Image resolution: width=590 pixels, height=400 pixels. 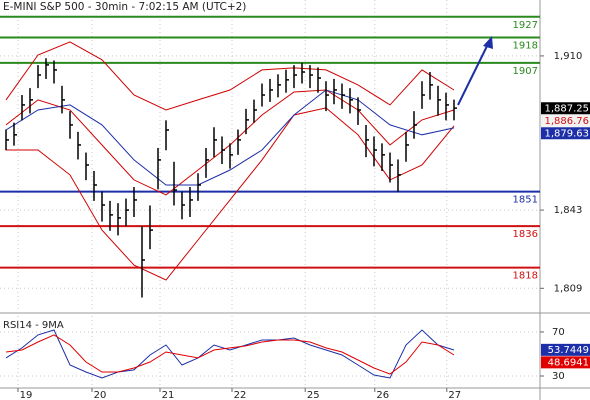 I want to click on price-label: 53.7449, so click(x=568, y=350).